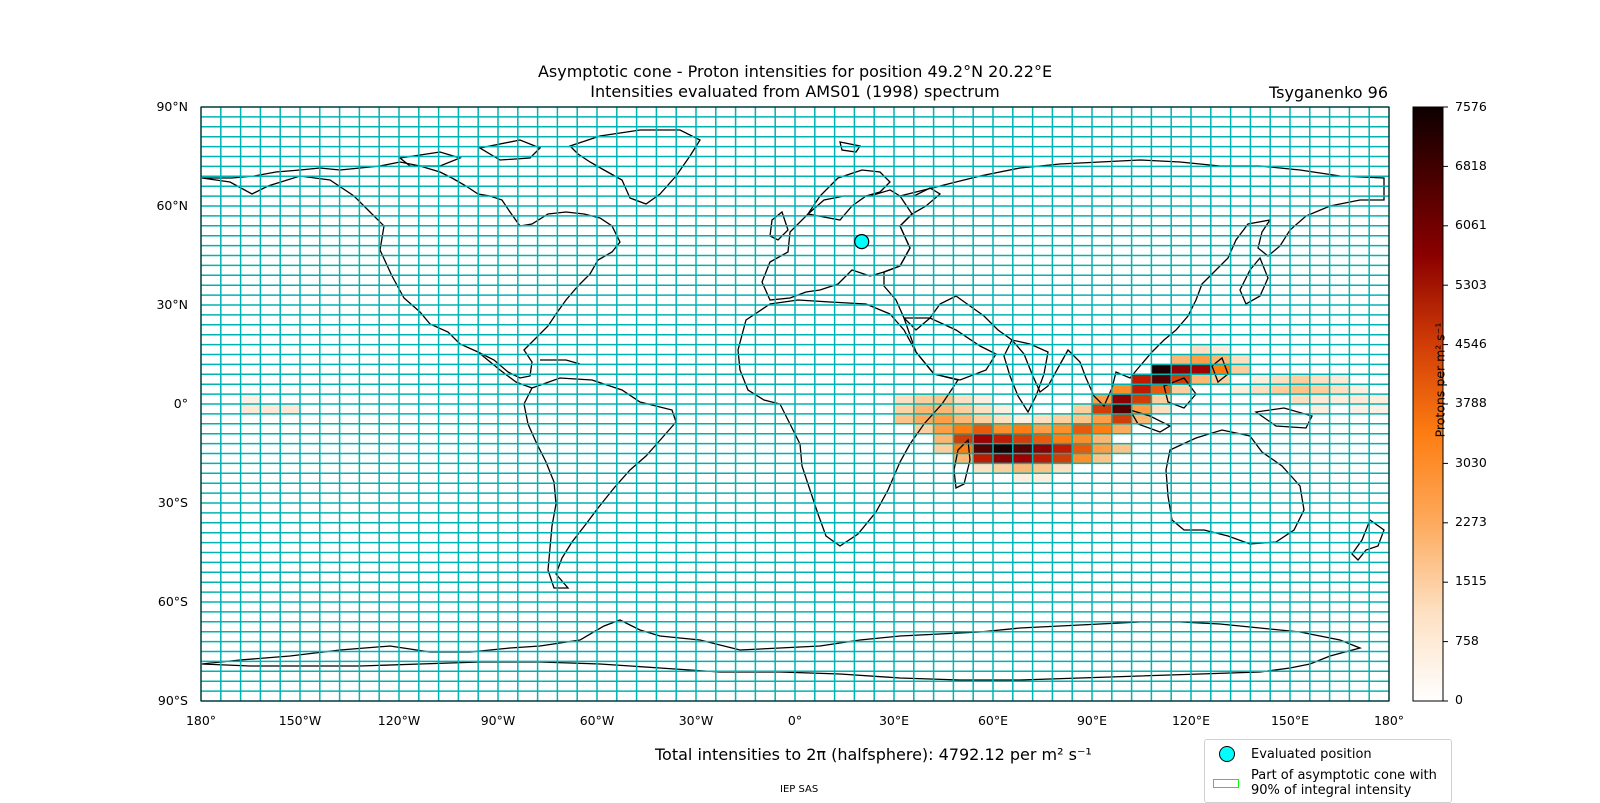 The width and height of the screenshot is (1600, 803). I want to click on colorbar, so click(1428, 404).